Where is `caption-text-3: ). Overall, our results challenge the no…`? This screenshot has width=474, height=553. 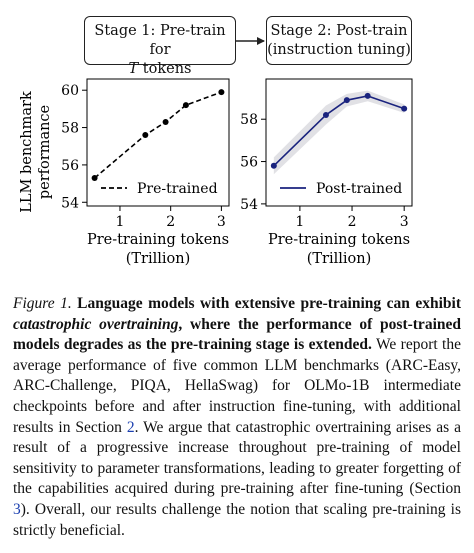
caption-text-3: ). Overall, our results challenge the no… is located at coordinates (237, 519).